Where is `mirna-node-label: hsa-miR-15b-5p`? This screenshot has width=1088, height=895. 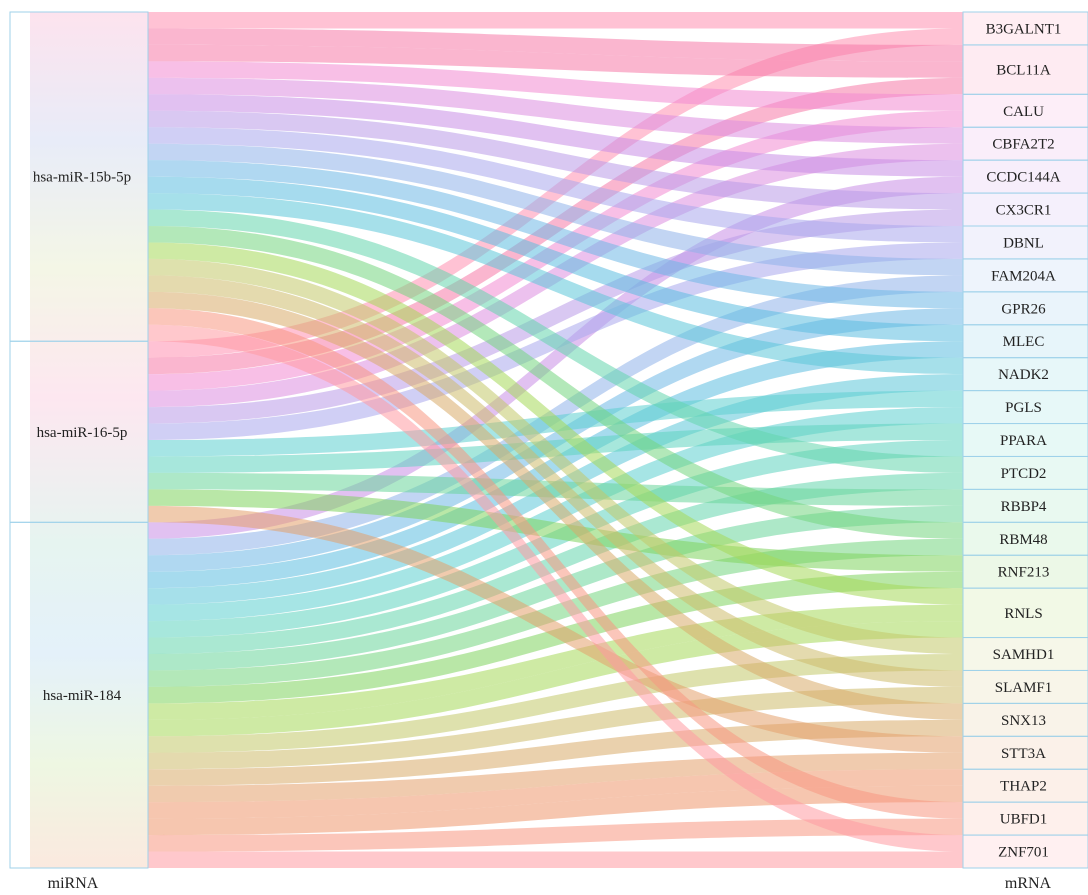
mirna-node-label: hsa-miR-15b-5p is located at coordinates (82, 178).